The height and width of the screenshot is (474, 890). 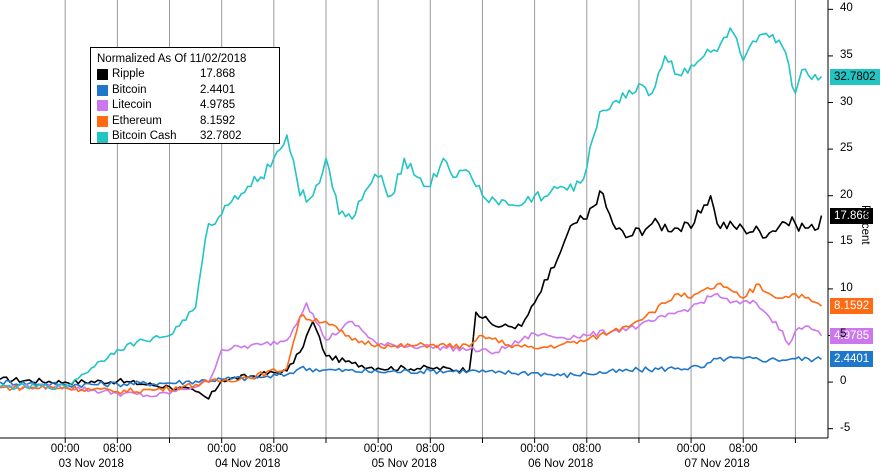 I want to click on series-line-bitcoin, so click(x=411, y=372).